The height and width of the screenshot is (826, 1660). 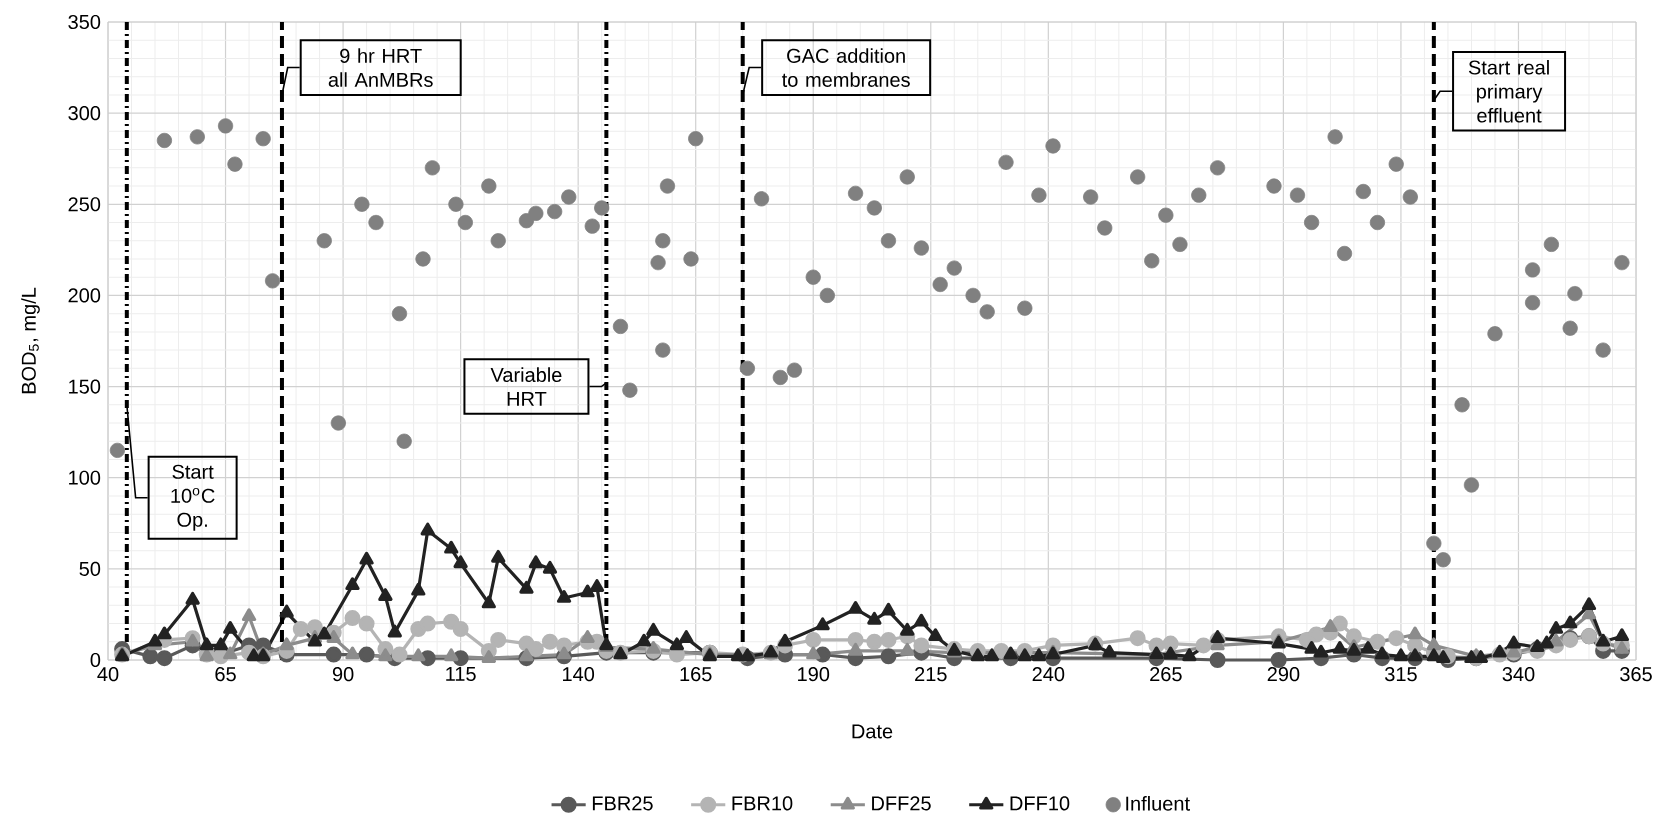 I want to click on x-axis-title: Date, so click(x=872, y=731).